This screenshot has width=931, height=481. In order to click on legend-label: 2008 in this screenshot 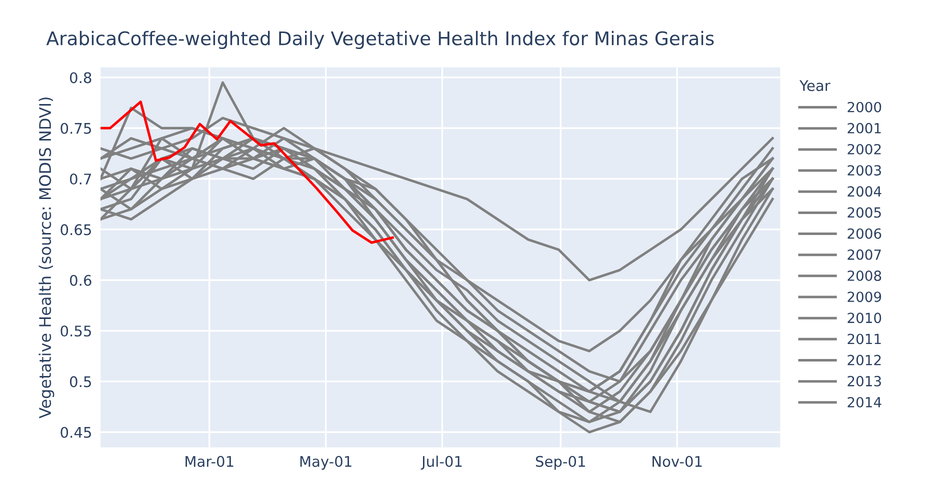, I will do `click(865, 275)`.